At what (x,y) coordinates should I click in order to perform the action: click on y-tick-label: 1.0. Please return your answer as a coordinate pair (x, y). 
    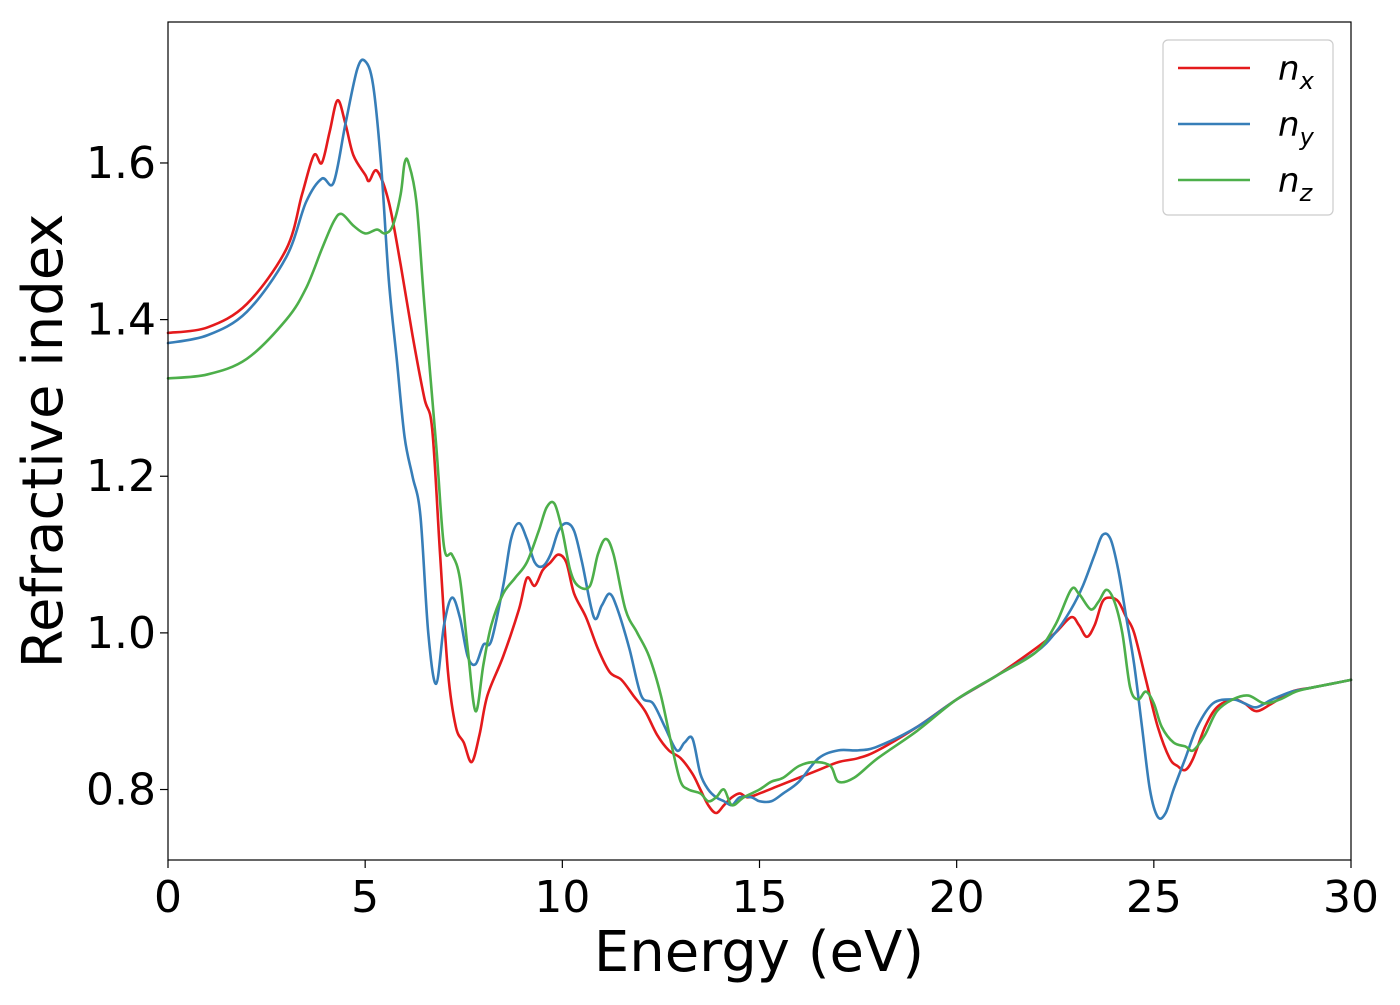
    Looking at the image, I should click on (121, 633).